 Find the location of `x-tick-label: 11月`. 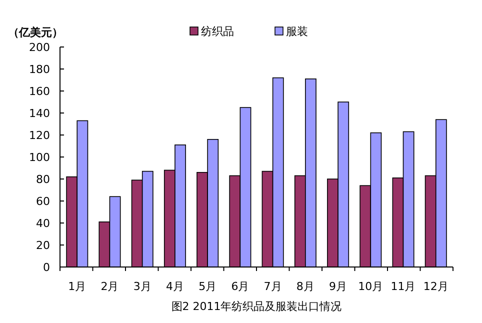

x-tick-label: 11月 is located at coordinates (403, 286).